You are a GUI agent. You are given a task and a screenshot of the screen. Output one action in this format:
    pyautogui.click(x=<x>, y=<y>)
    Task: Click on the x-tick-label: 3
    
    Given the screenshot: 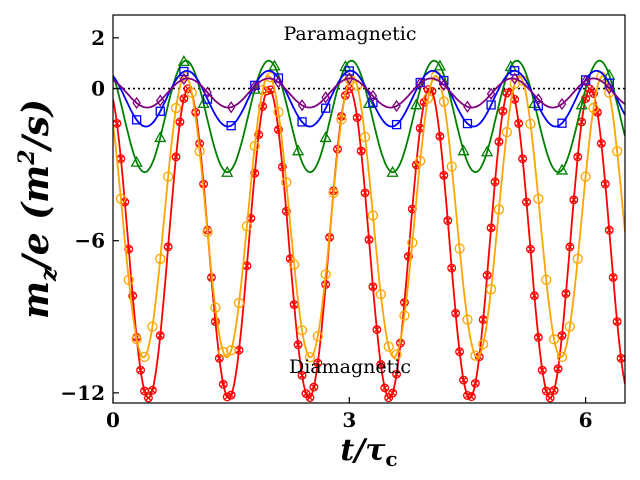 What is the action you would take?
    pyautogui.click(x=349, y=420)
    